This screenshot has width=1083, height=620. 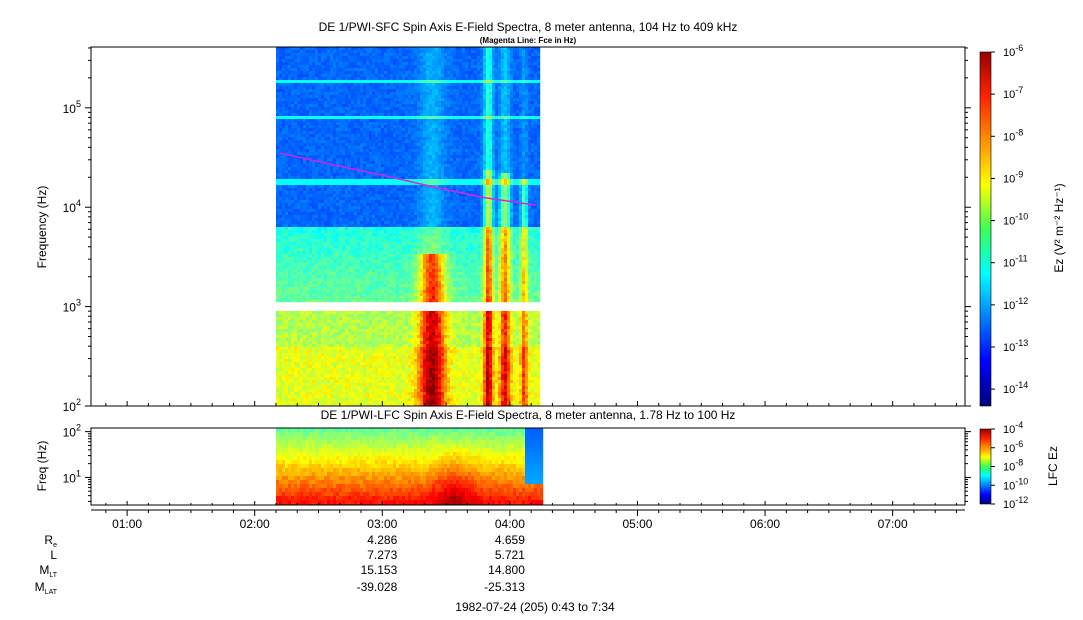 I want to click on sfc-y-tick-label: 10³, so click(x=72, y=306).